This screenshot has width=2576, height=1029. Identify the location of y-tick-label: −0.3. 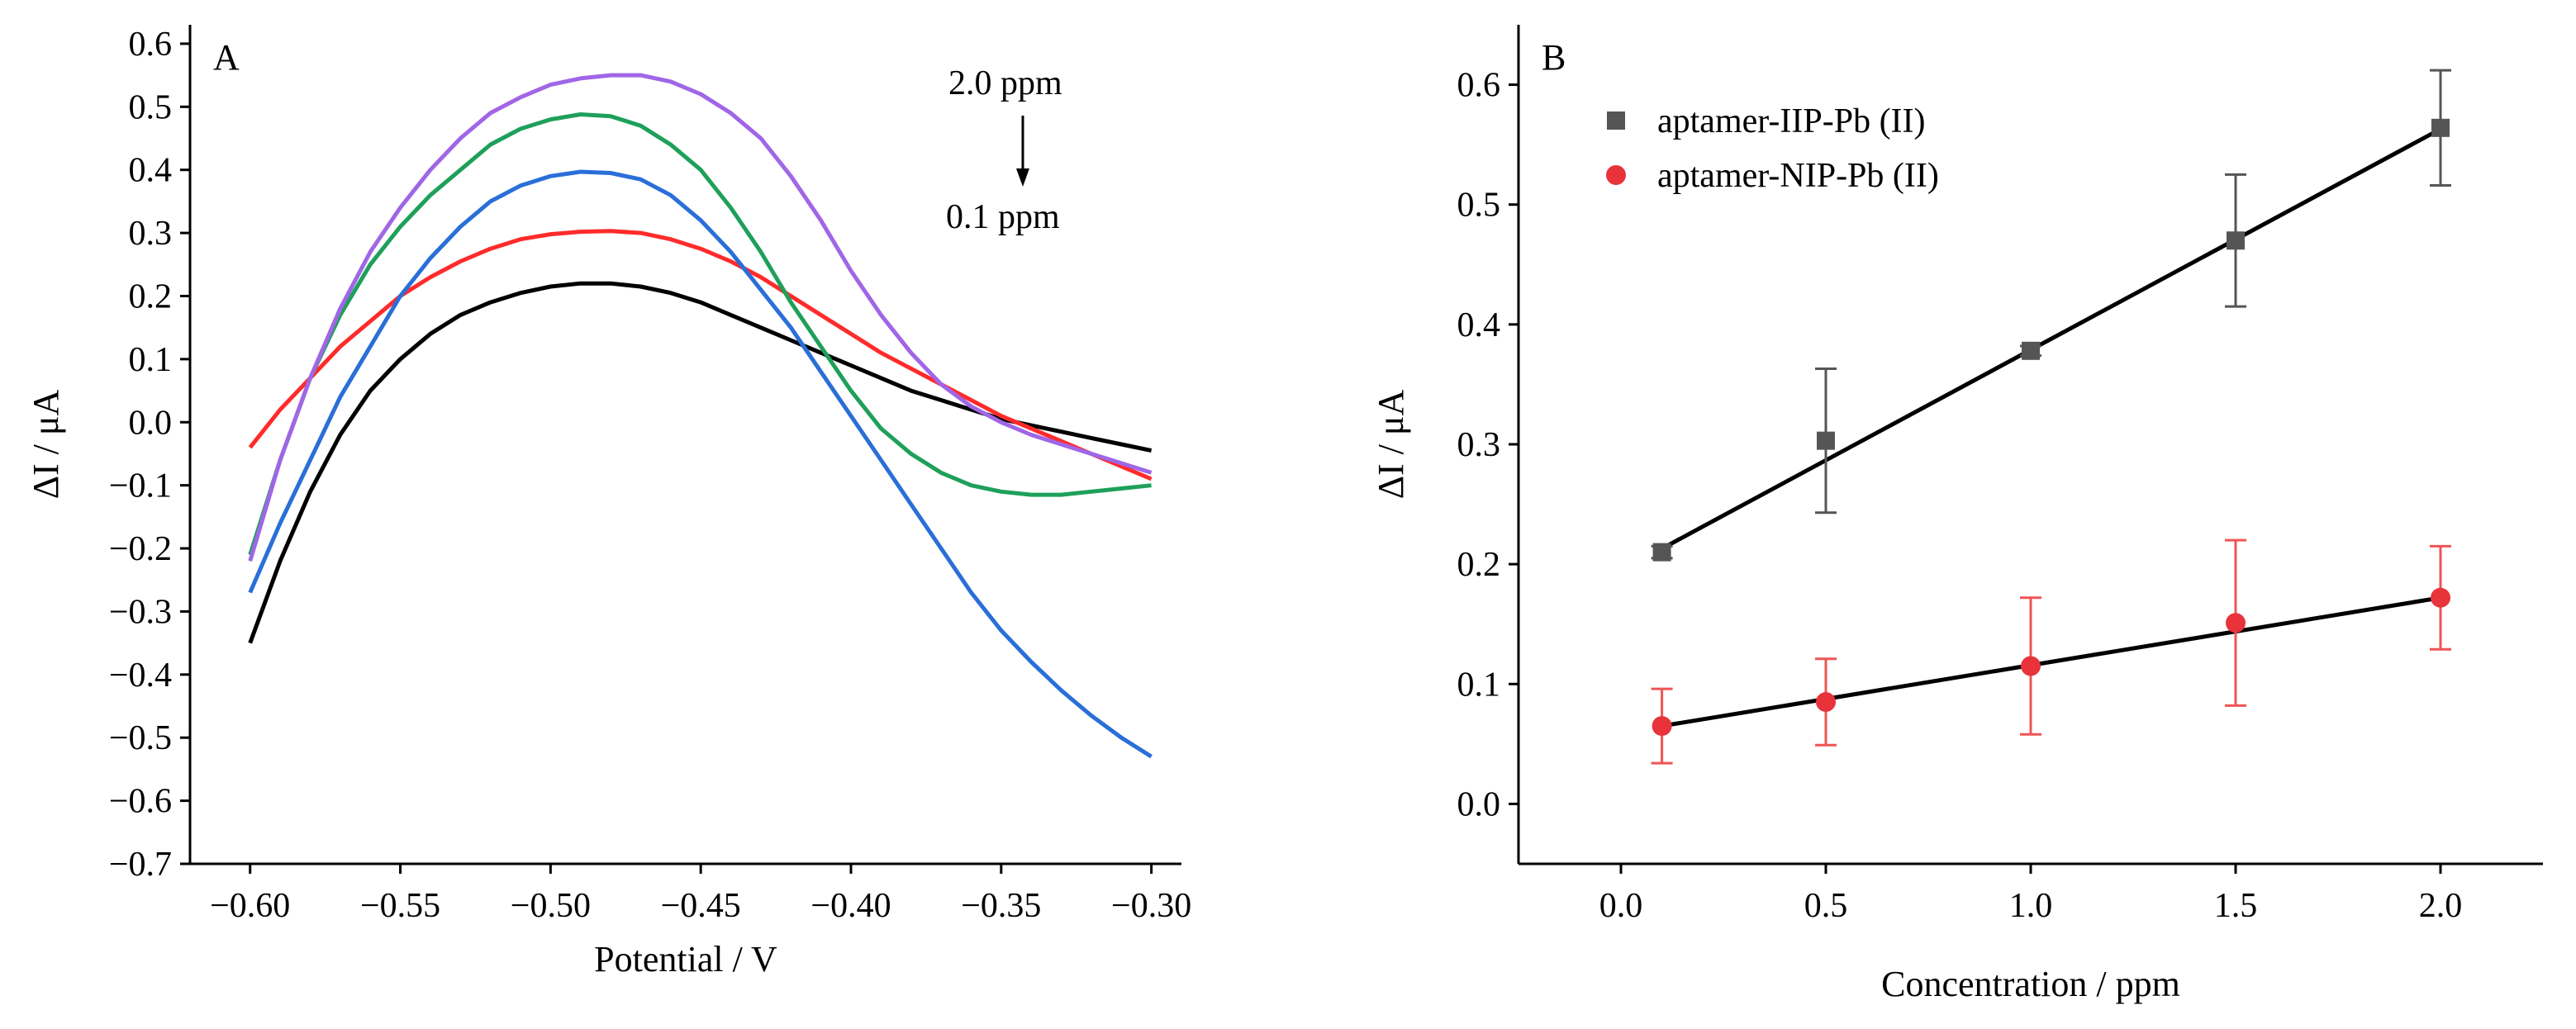
(140, 612).